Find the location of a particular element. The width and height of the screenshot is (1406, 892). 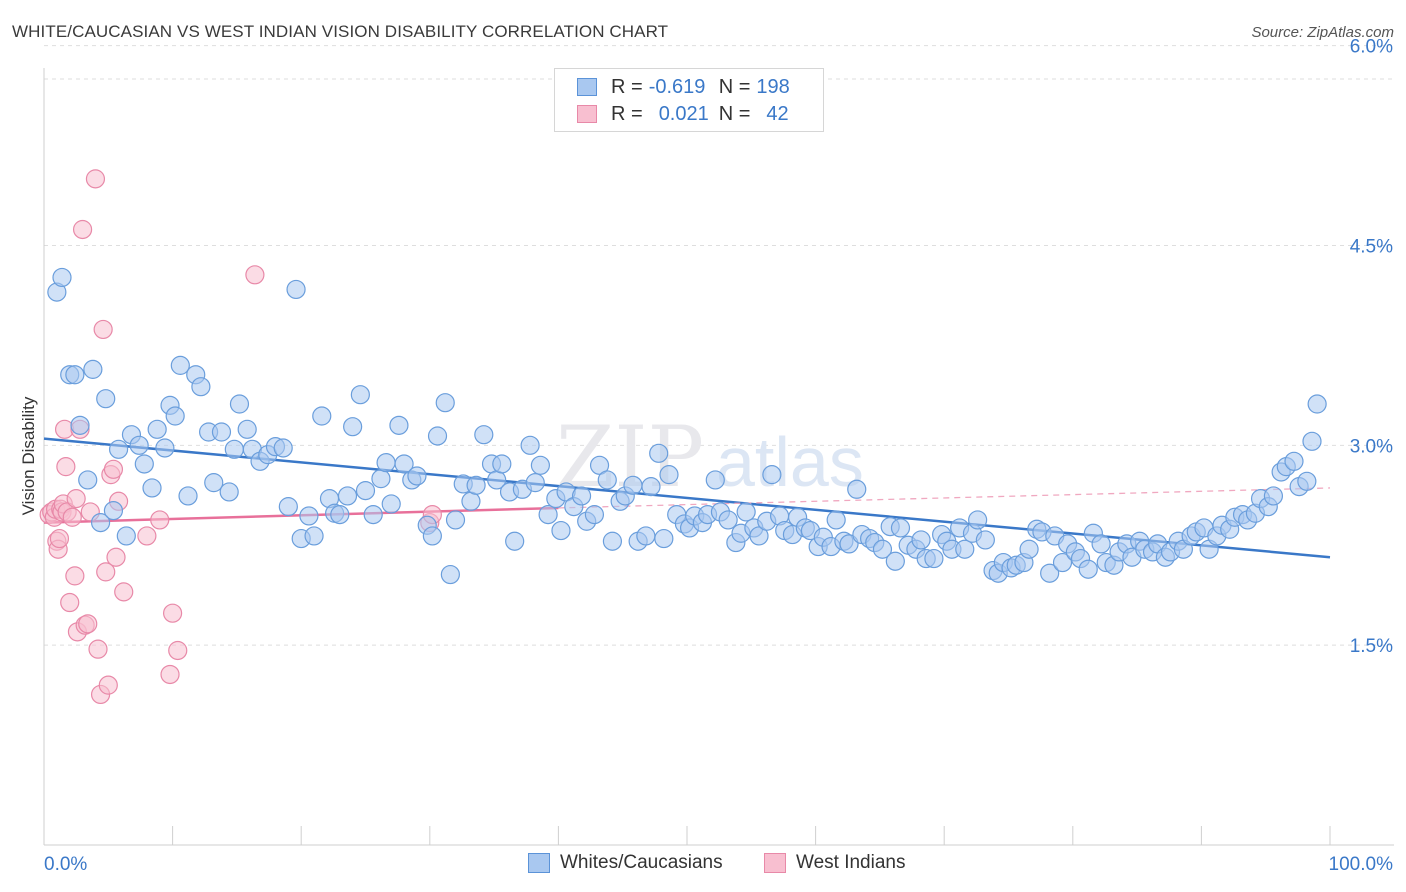

x-tick-label-min: 0.0% is located at coordinates (65, 864).